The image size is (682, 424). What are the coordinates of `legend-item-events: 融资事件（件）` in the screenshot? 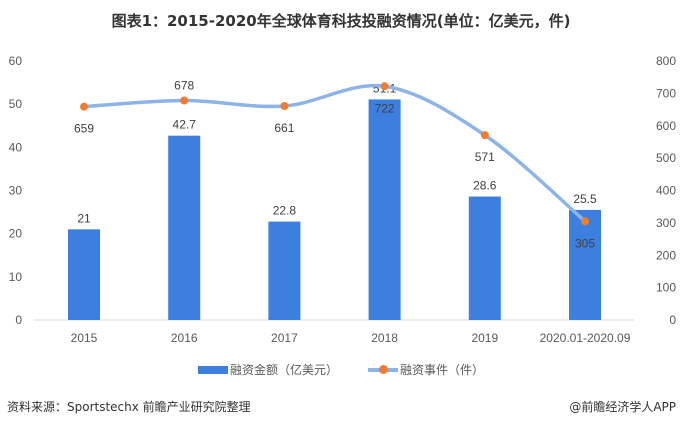 It's located at (426, 369).